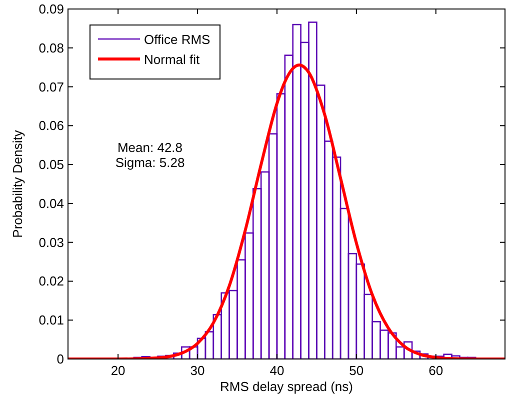 Image resolution: width=515 pixels, height=401 pixels. I want to click on y-tick-label: 0.01, so click(51, 320).